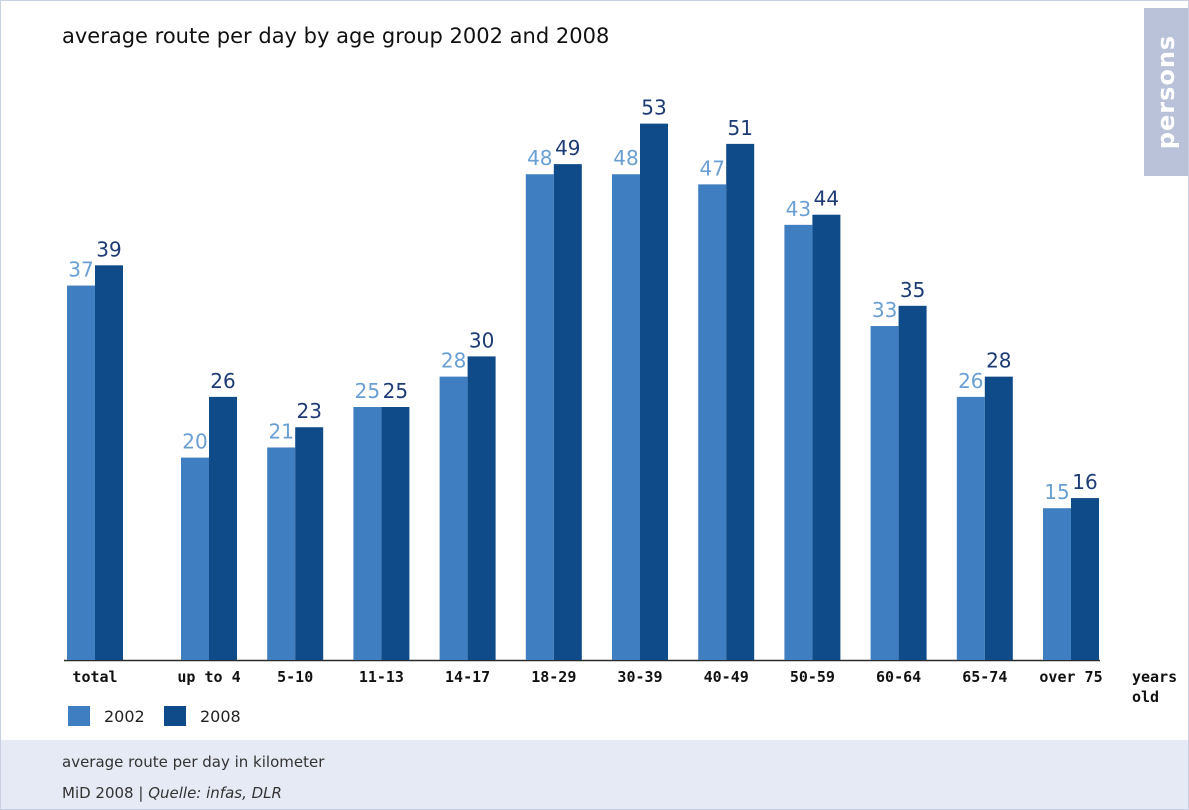 Image resolution: width=1189 pixels, height=810 pixels. I want to click on legend-item-2002: 2002, so click(106, 716).